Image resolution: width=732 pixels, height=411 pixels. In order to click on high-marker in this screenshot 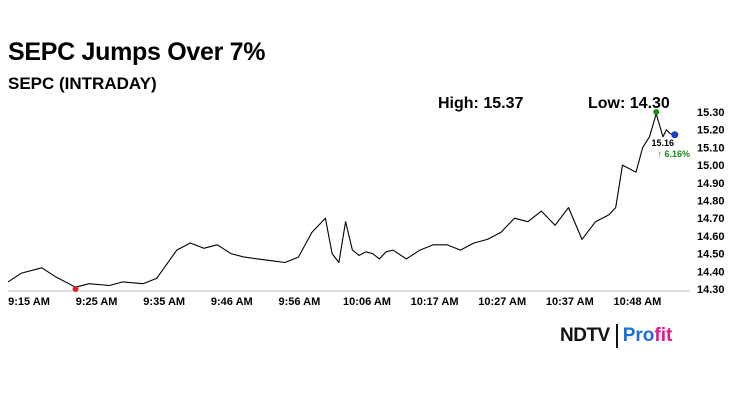, I will do `click(656, 112)`.